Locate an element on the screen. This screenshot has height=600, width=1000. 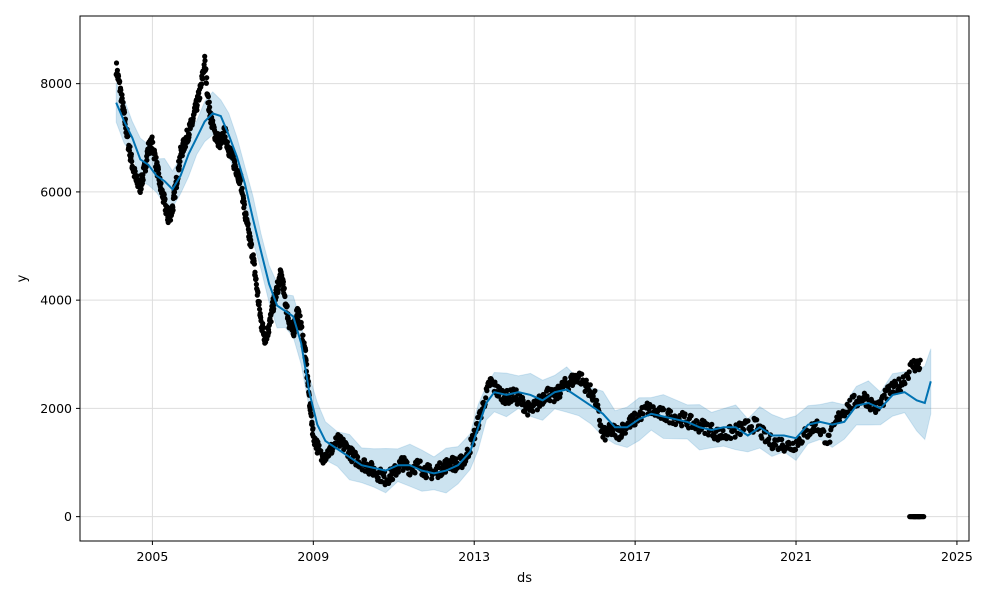
x-tick-label: 2021 is located at coordinates (796, 556).